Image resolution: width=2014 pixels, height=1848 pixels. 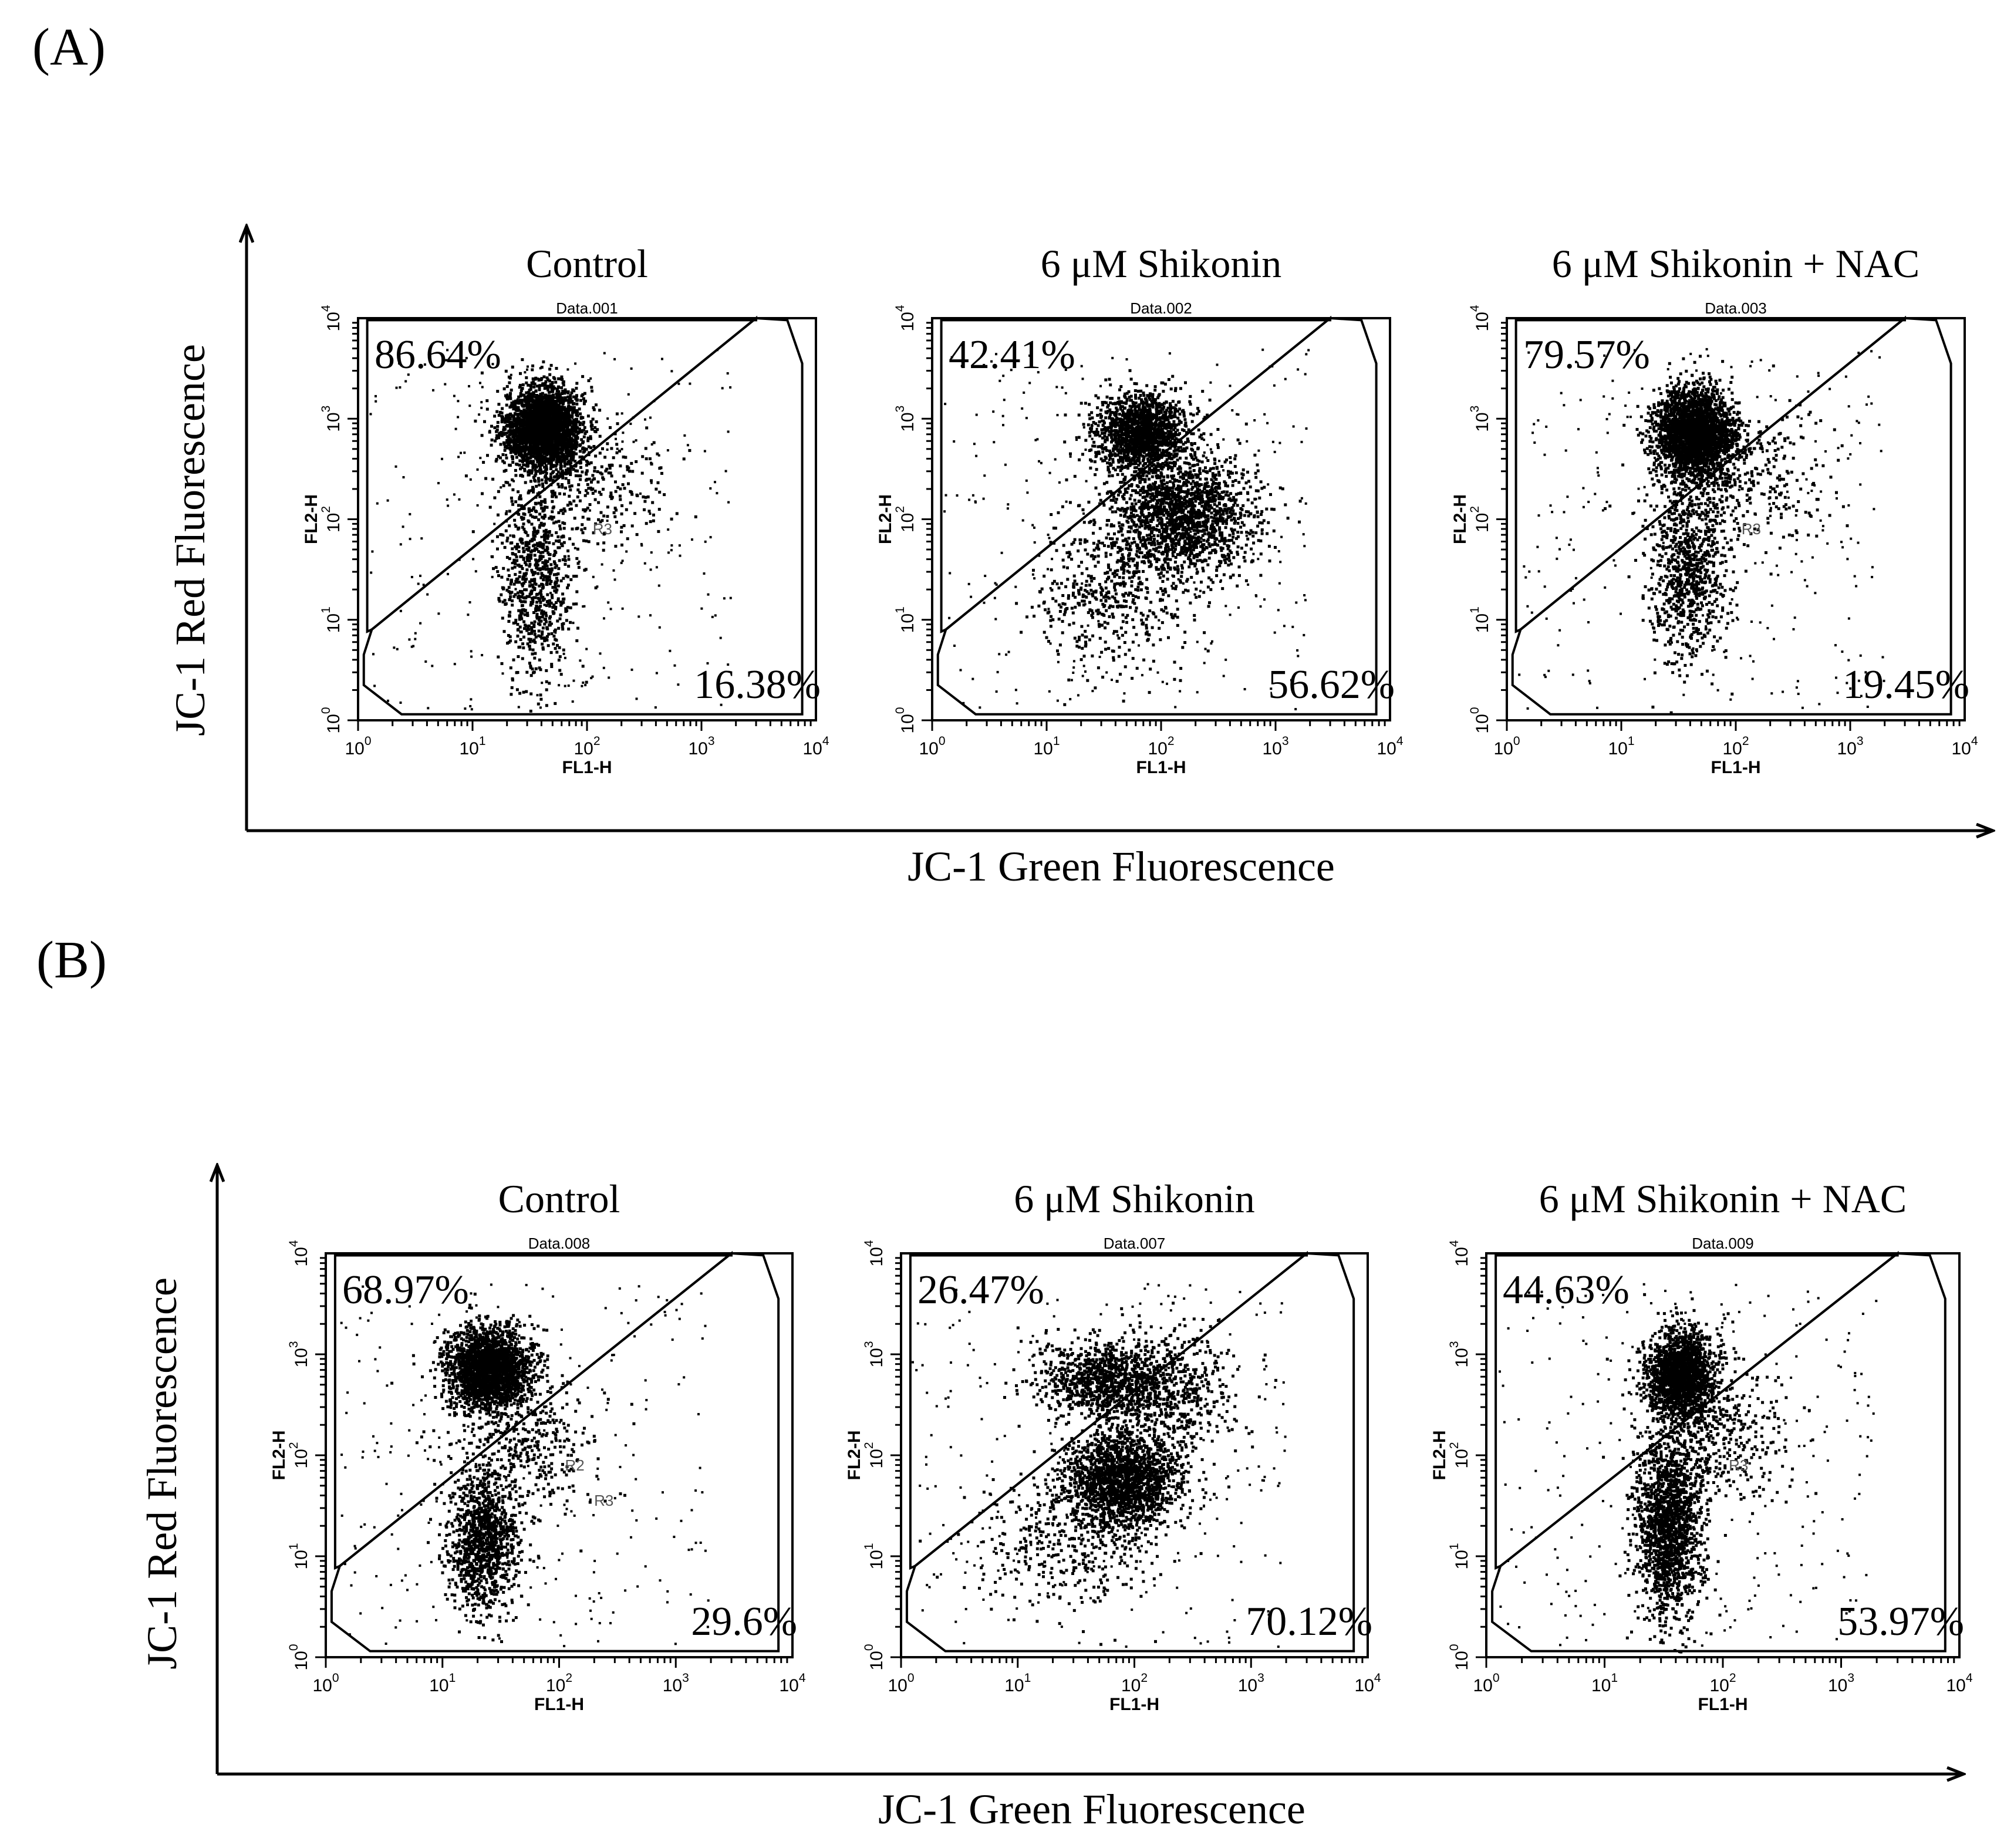 I want to click on x-tick-label: 101, so click(x=472, y=746).